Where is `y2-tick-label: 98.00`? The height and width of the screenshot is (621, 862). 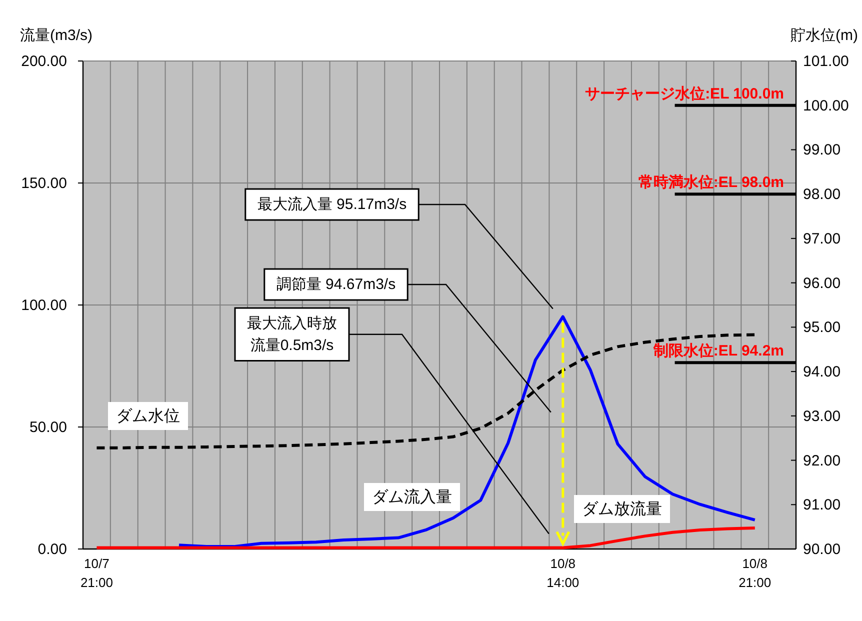
y2-tick-label: 98.00 is located at coordinates (822, 195).